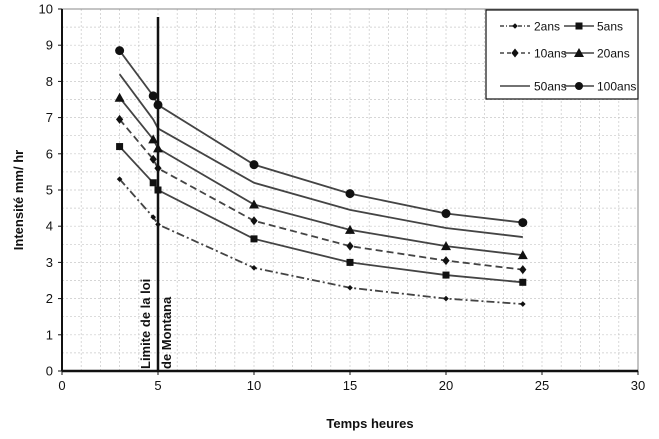 This screenshot has height=439, width=659. What do you see at coordinates (156, 194) in the screenshot?
I see `montana-limit: Limite de la loi de Montana` at bounding box center [156, 194].